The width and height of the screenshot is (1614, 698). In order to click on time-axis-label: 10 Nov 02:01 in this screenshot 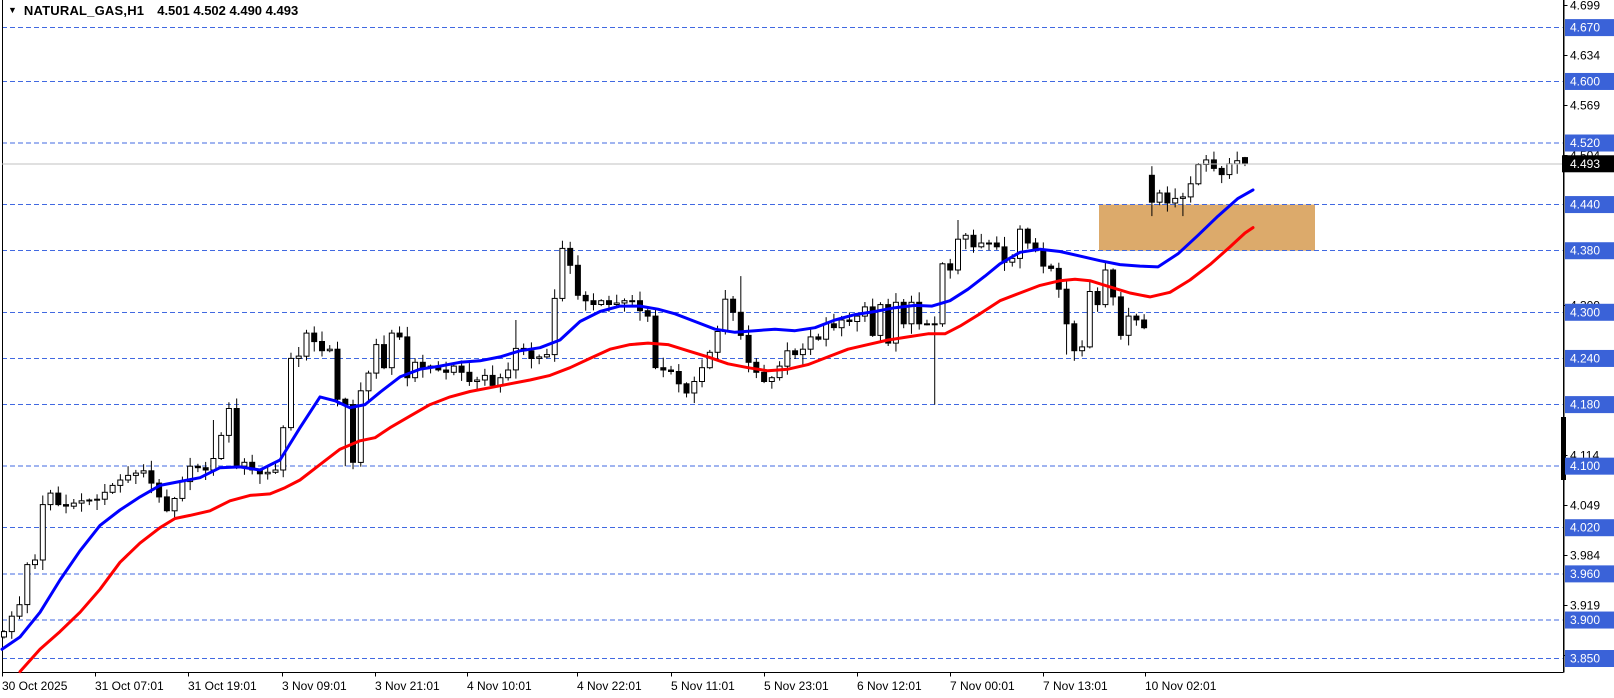, I will do `click(1181, 686)`.